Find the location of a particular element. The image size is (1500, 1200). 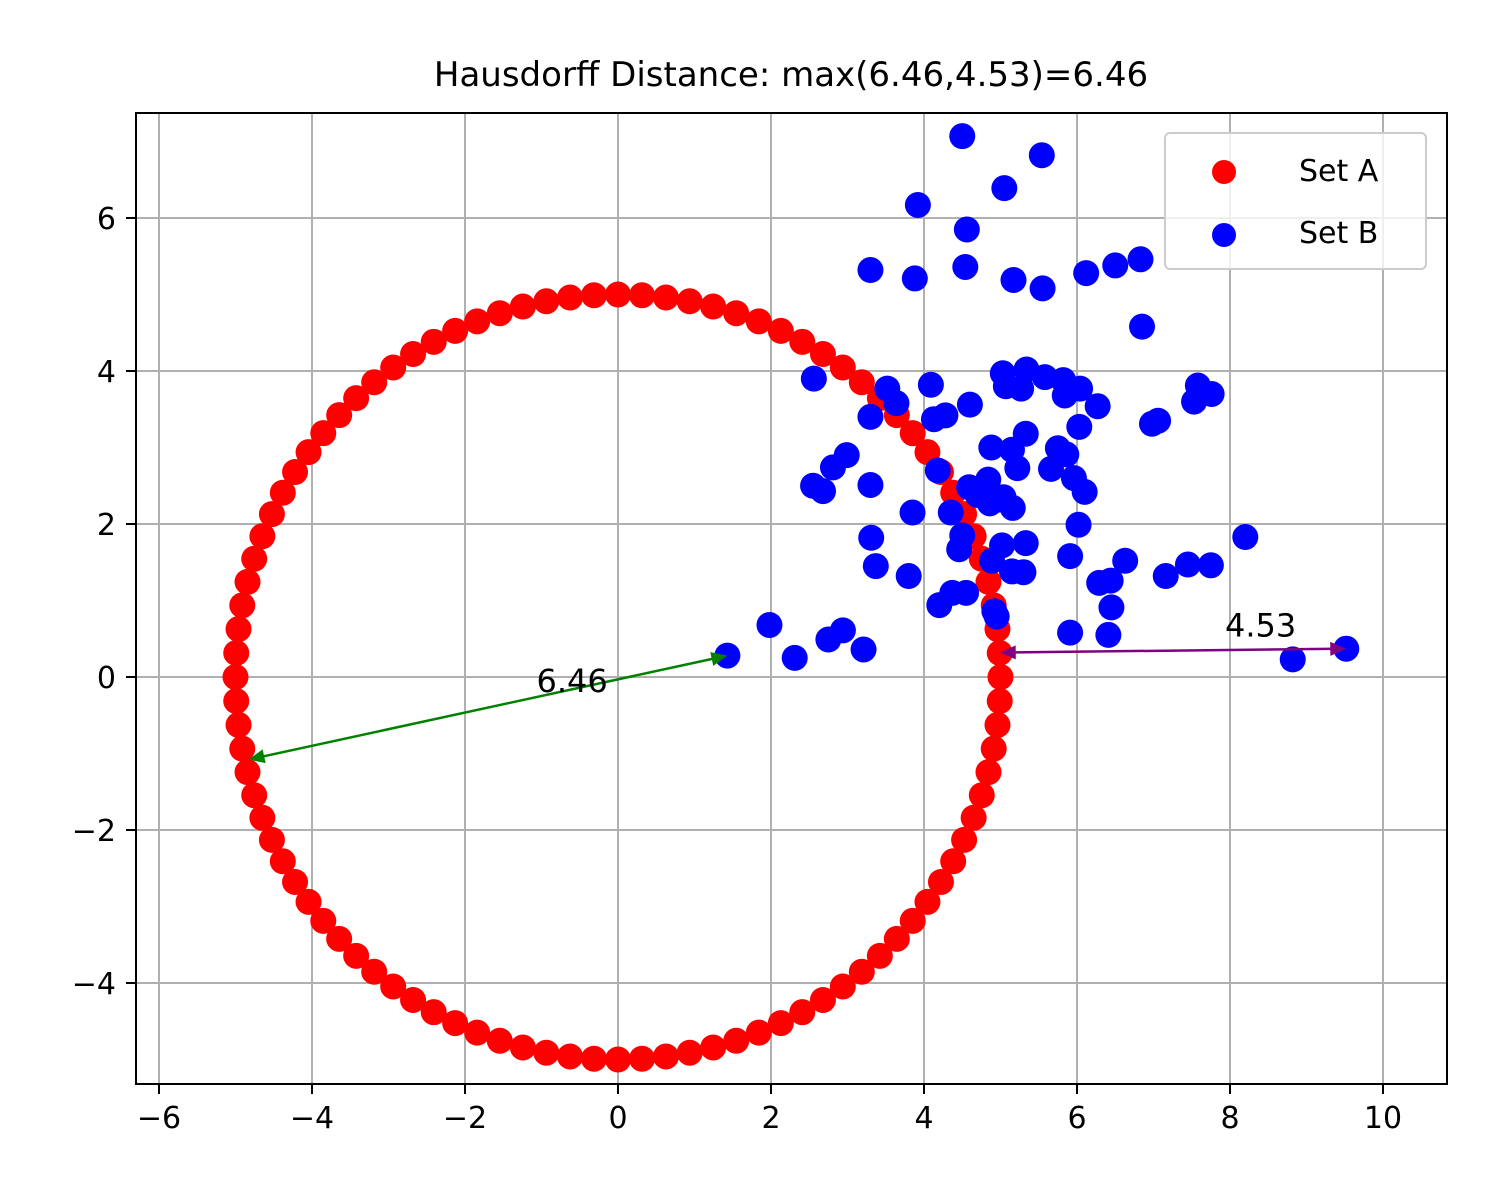

distance-label: 4.53 is located at coordinates (1260, 626).